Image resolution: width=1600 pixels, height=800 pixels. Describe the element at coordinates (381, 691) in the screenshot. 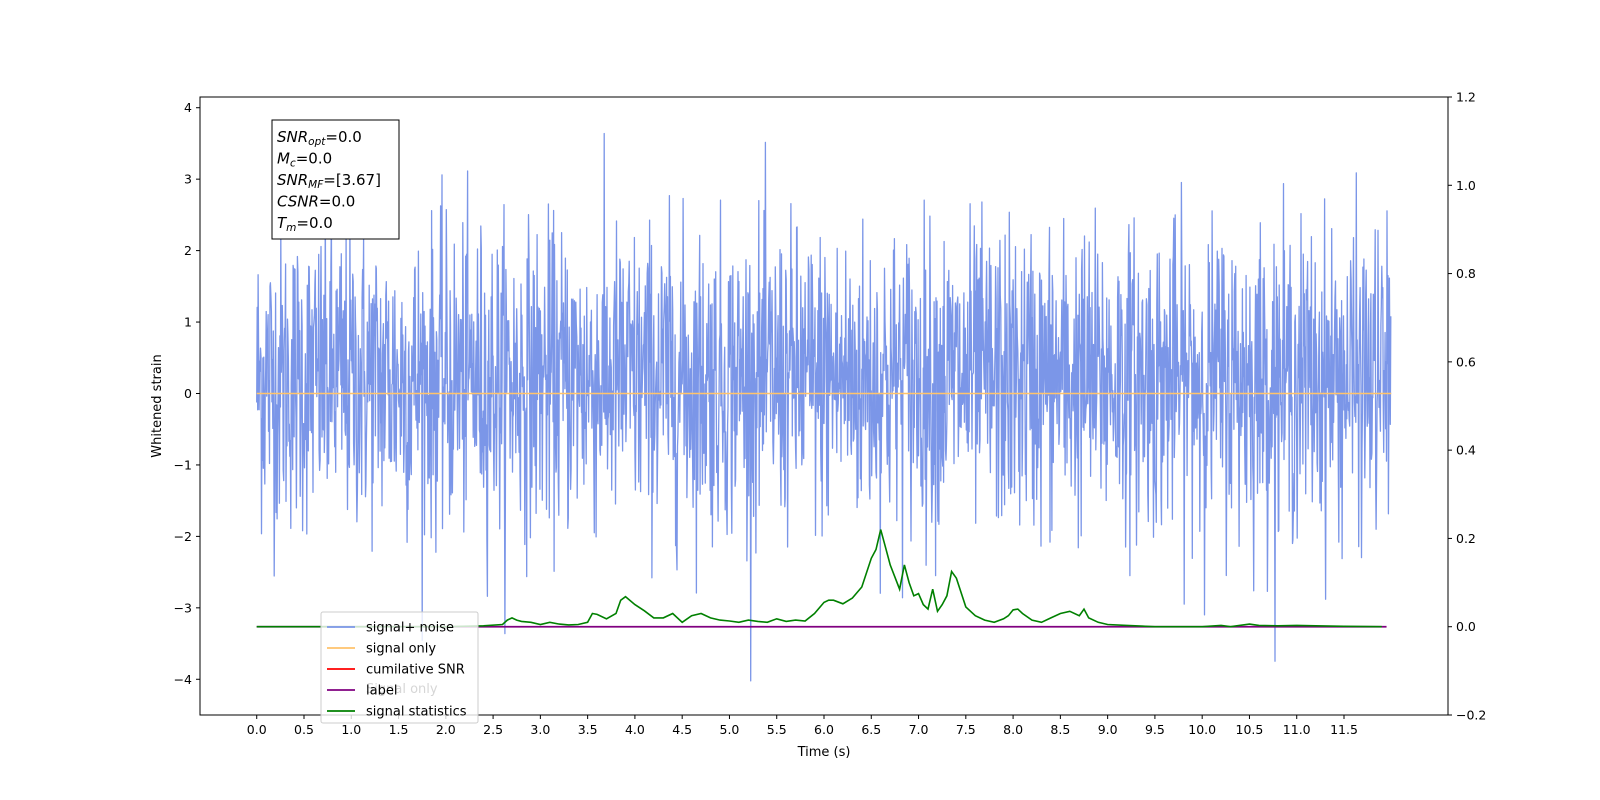

I see `legend-entry: label` at that location.